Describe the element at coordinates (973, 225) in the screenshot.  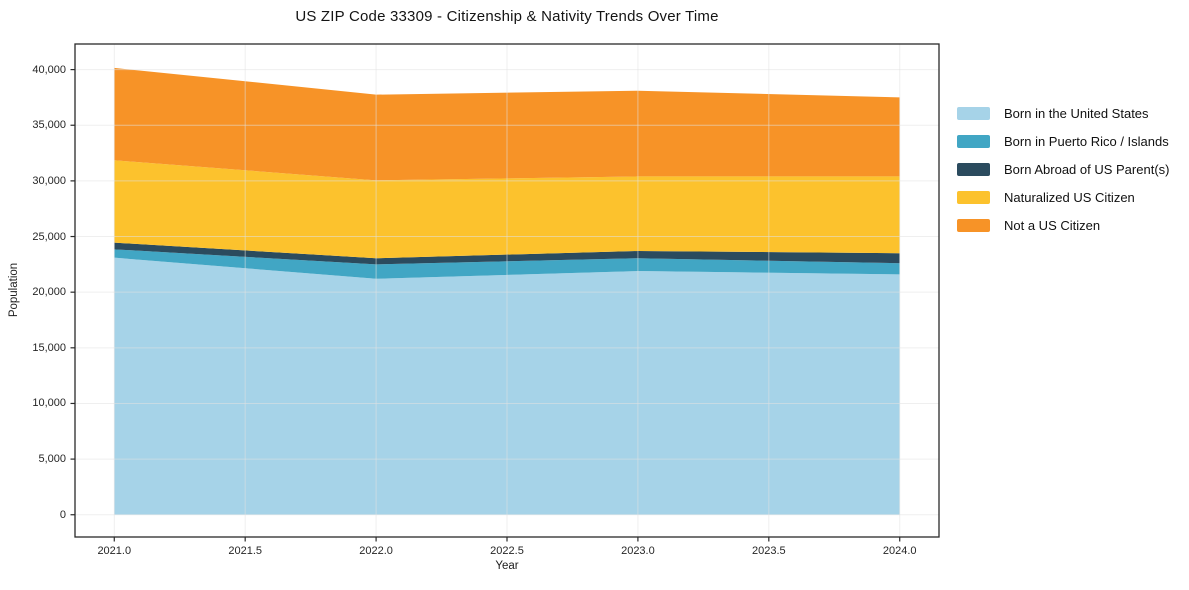
I see `legend-swatch-not-a-us-citizen` at that location.